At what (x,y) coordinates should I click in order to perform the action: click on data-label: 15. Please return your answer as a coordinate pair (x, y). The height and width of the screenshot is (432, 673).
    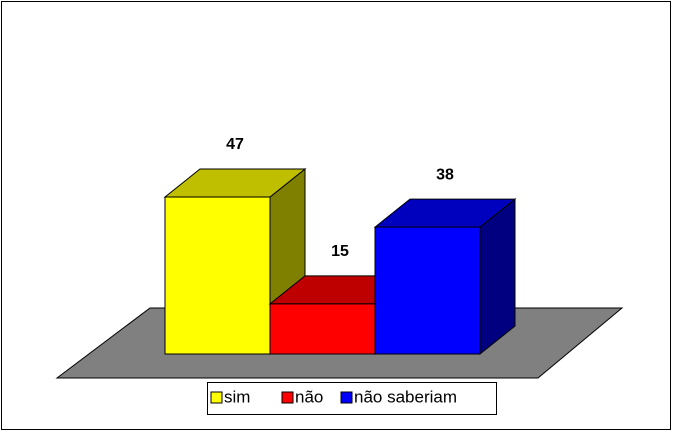
    Looking at the image, I should click on (340, 251).